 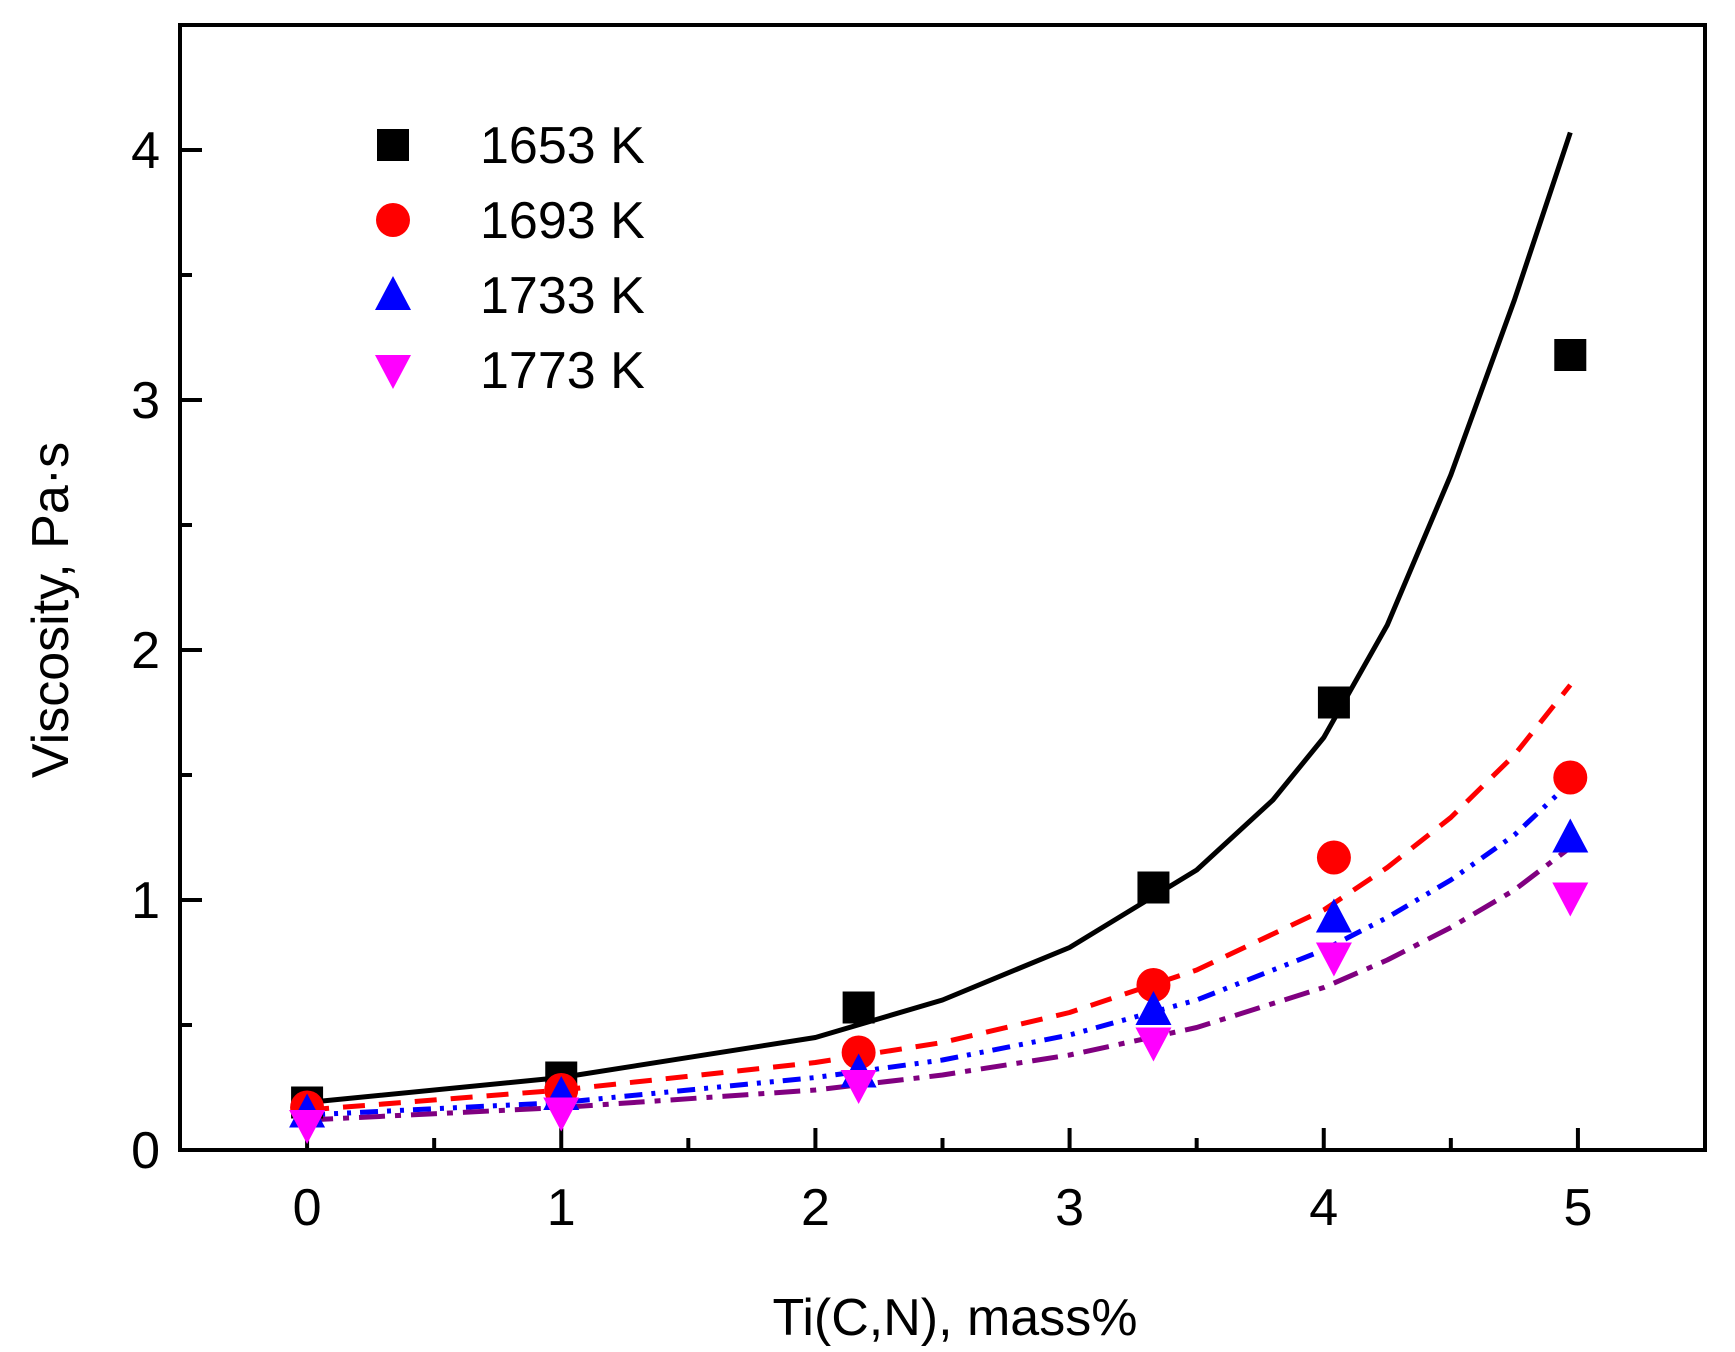 What do you see at coordinates (510, 258) in the screenshot?
I see `legend: 1653 K 1693 K 1733 K 1773 K` at bounding box center [510, 258].